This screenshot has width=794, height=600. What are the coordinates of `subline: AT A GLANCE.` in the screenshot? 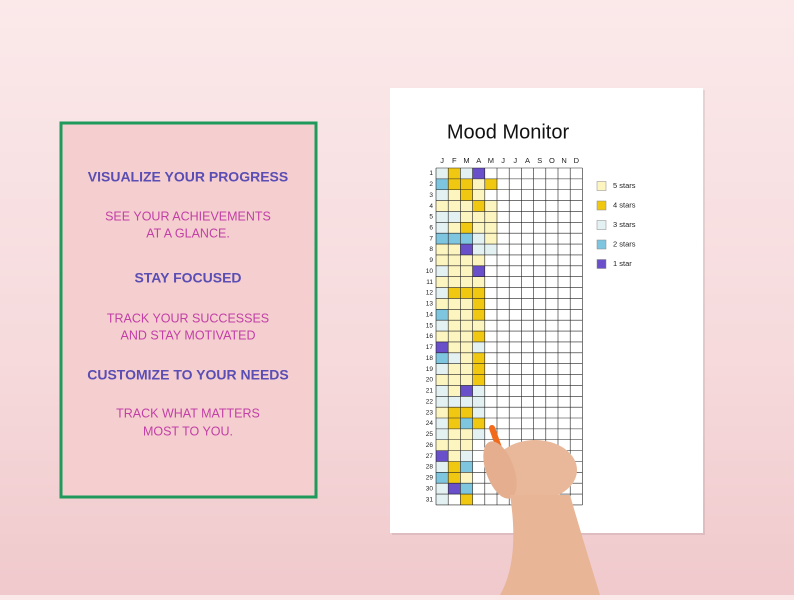 It's located at (188, 233).